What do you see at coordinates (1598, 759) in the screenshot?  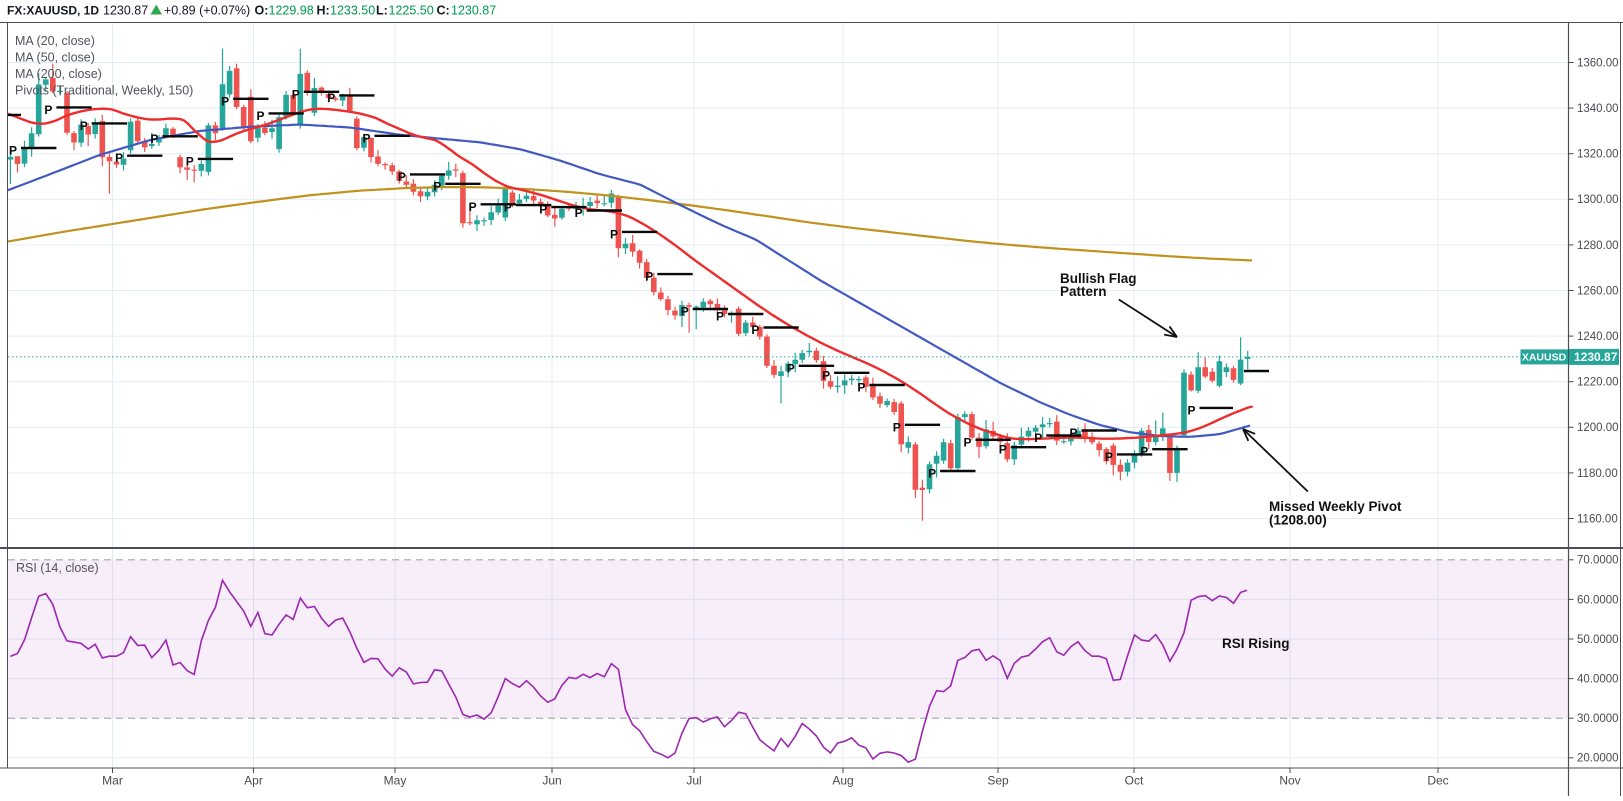 I see `svg-text: 20.0000` at bounding box center [1598, 759].